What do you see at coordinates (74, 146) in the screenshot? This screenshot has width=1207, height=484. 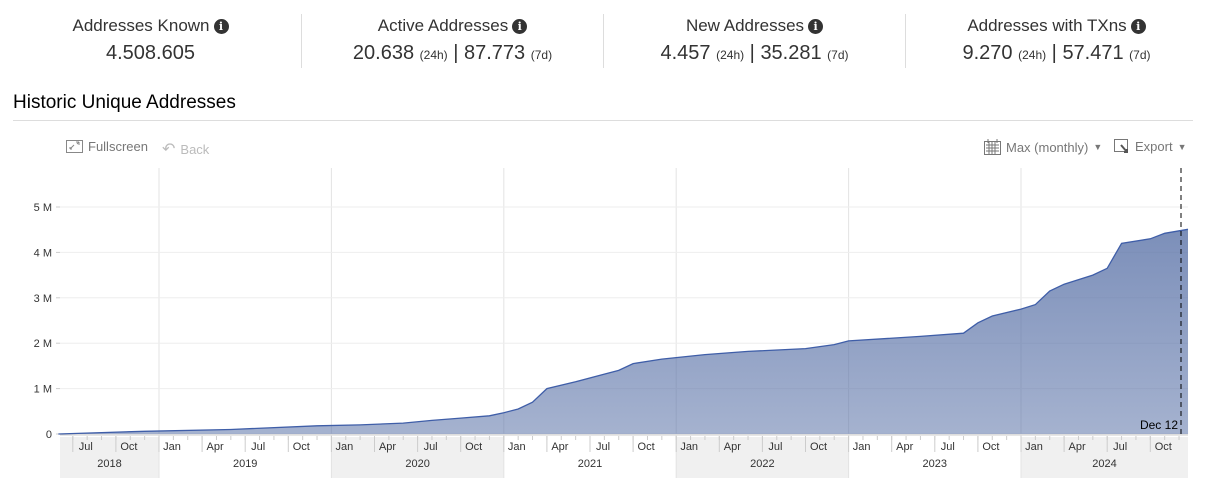 I see `fullscreen-icon` at bounding box center [74, 146].